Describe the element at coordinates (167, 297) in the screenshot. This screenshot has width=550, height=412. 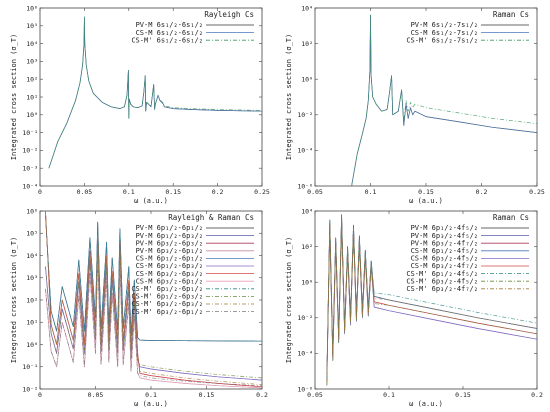
I see `legend-entry-label: CS-M' 6p₁/₂-6p₃/₂` at that location.